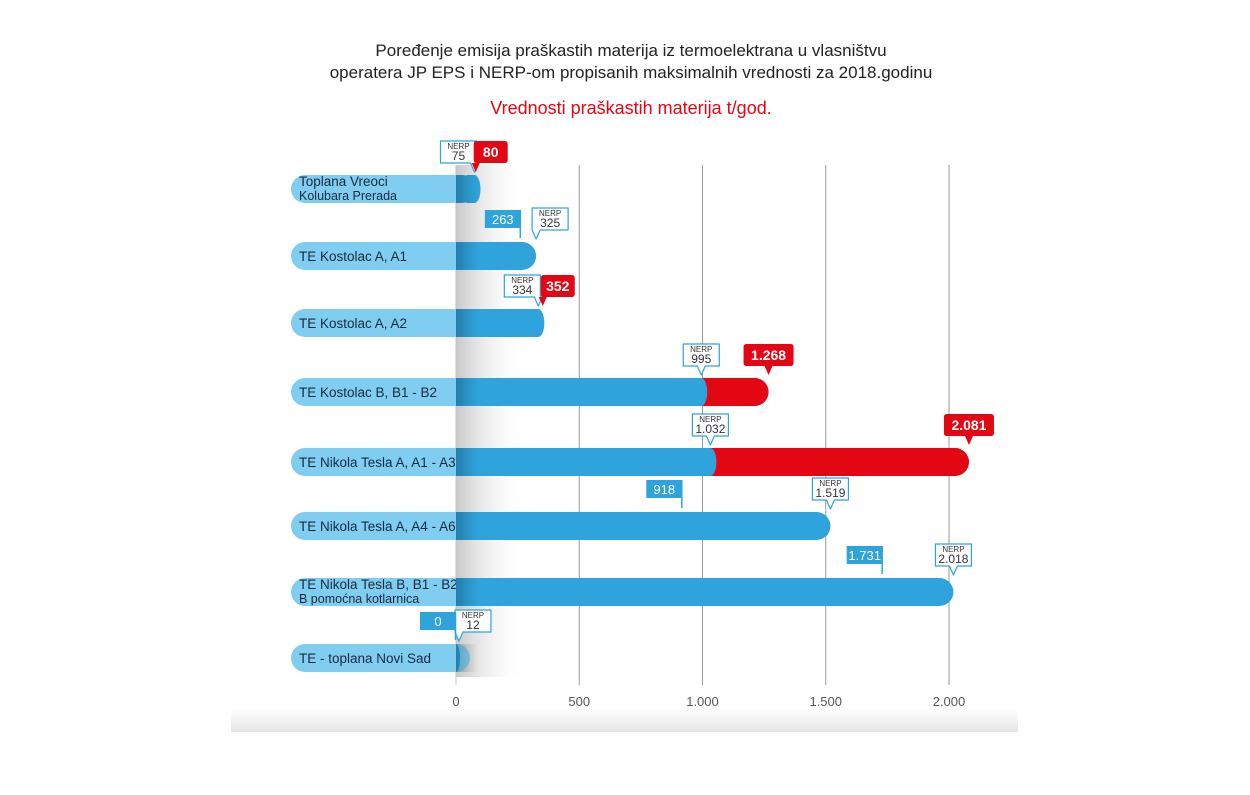 The height and width of the screenshot is (795, 1250). What do you see at coordinates (359, 599) in the screenshot?
I see `category-label: B pomoćna kotlarnica` at bounding box center [359, 599].